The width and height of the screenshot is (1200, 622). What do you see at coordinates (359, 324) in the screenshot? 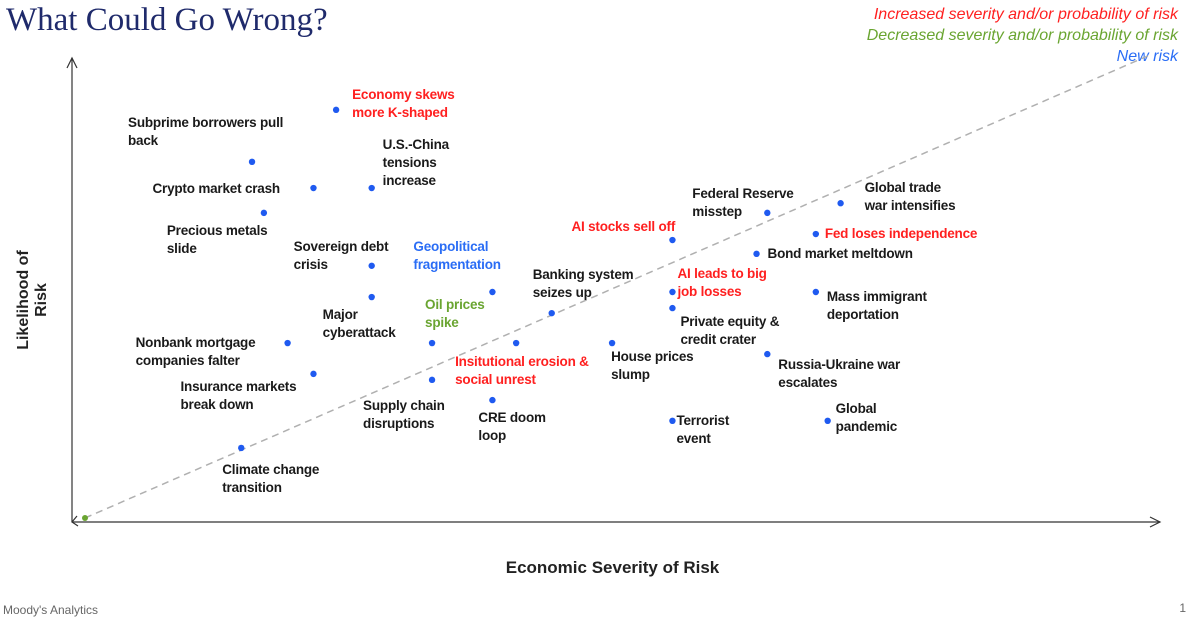
I see `point-label: Major cyberattack` at bounding box center [359, 324].